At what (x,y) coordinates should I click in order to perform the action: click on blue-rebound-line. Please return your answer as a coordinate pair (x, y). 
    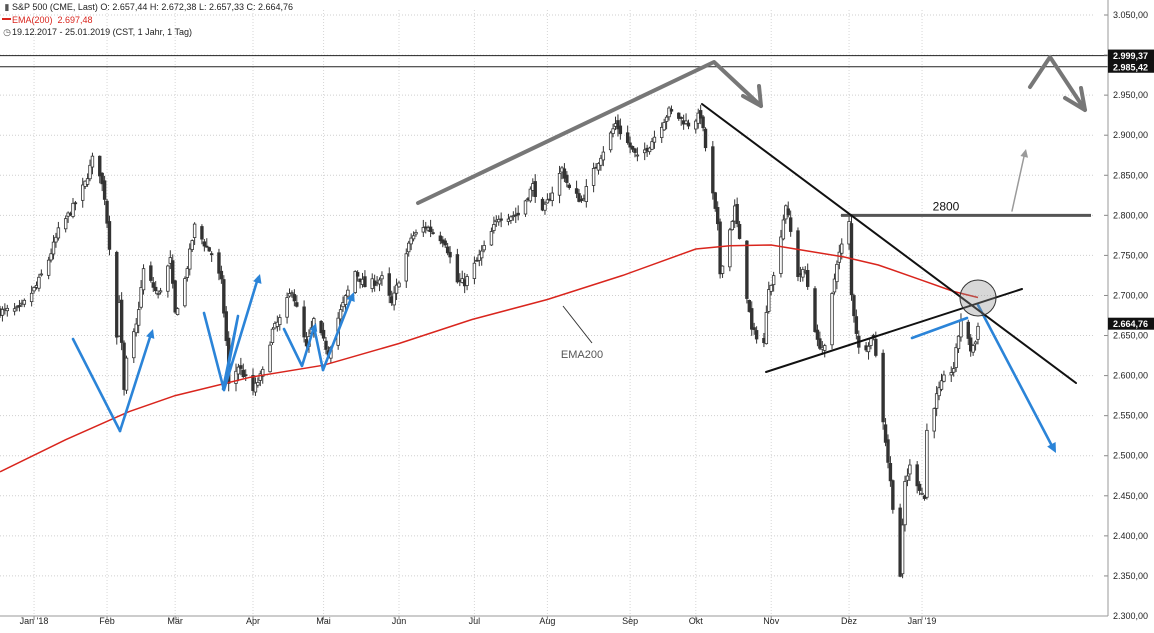
    Looking at the image, I should click on (939, 328).